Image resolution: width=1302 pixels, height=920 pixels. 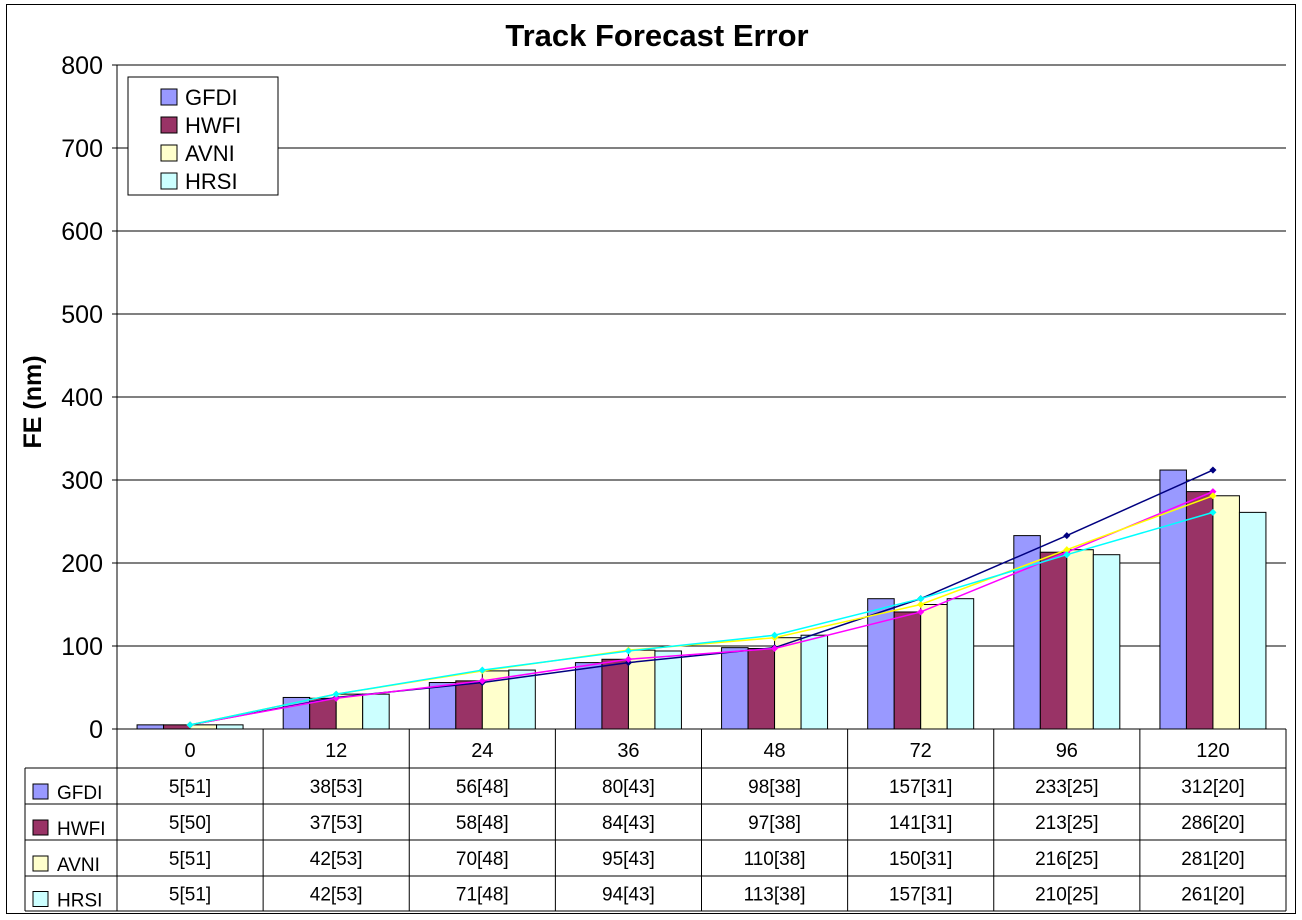 What do you see at coordinates (920, 859) in the screenshot?
I see `table-cell: 150[31]` at bounding box center [920, 859].